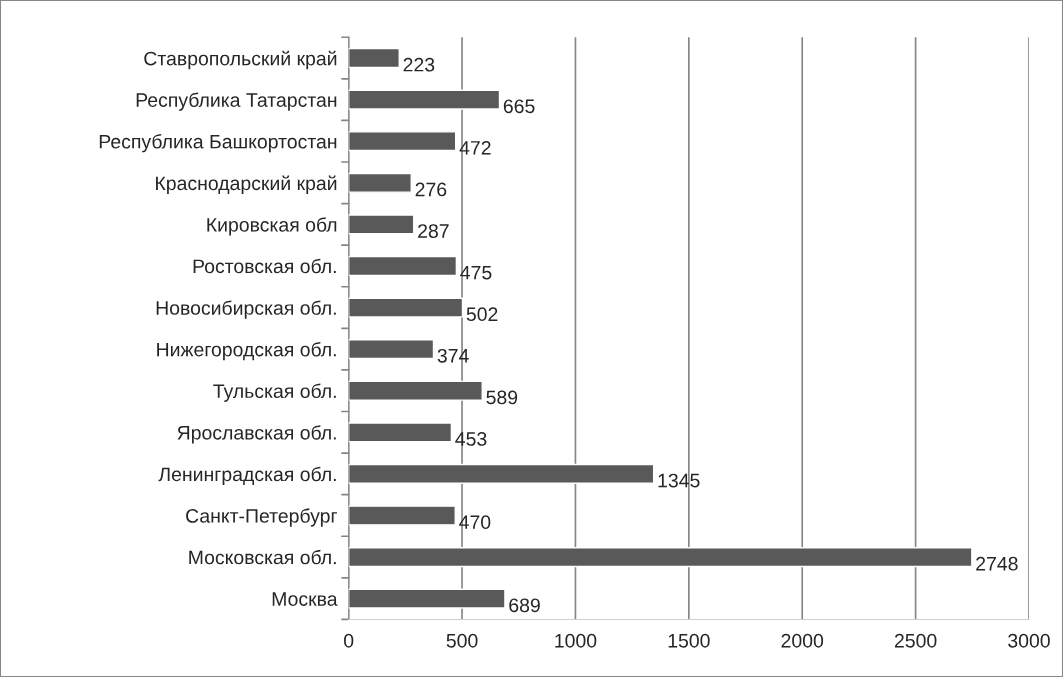 Image resolution: width=1063 pixels, height=677 pixels. Describe the element at coordinates (576, 640) in the screenshot. I see `x-tick-label: 1000` at that location.